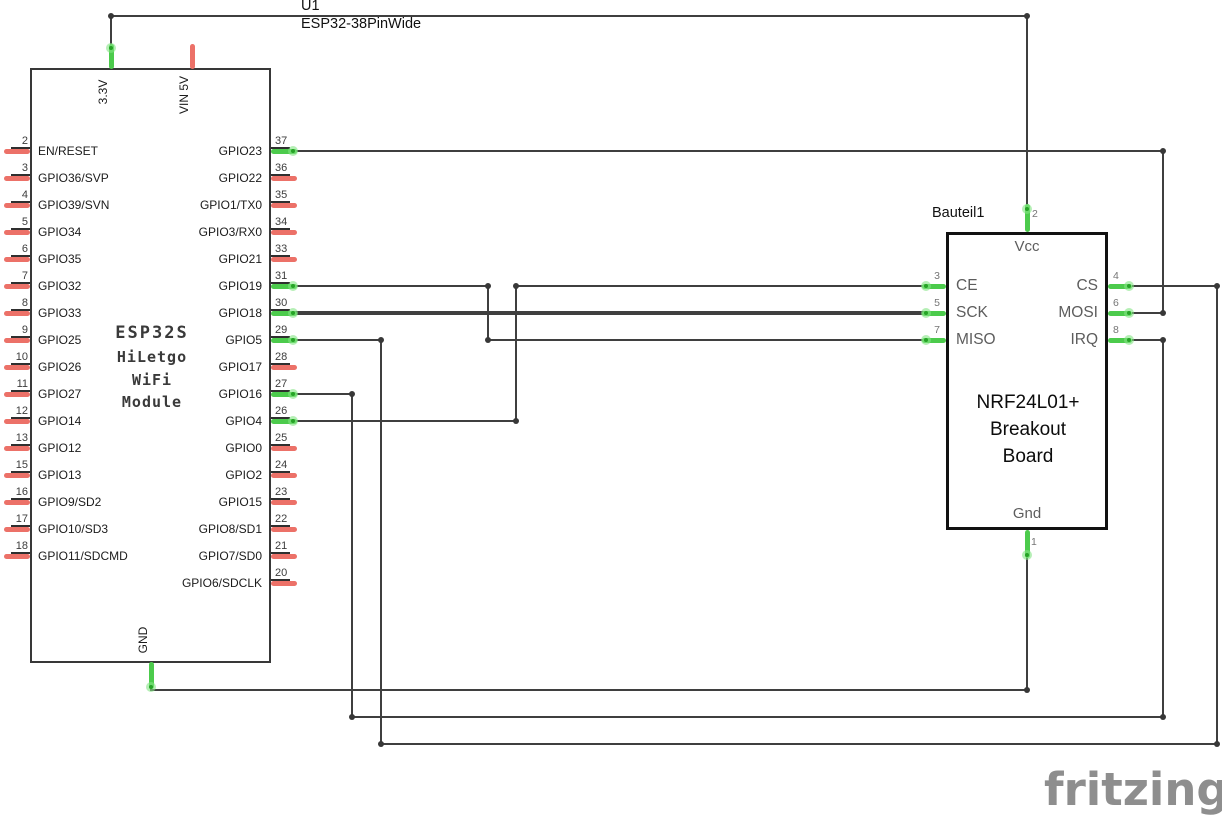  I want to click on esp32-pin-number: 17, so click(21, 519).